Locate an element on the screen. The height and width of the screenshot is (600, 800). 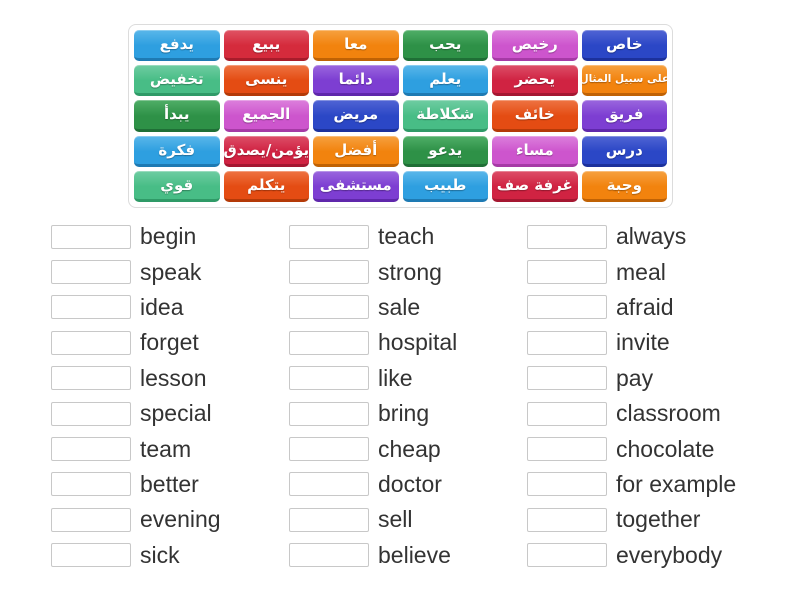
match-row: idea is located at coordinates (170, 307).